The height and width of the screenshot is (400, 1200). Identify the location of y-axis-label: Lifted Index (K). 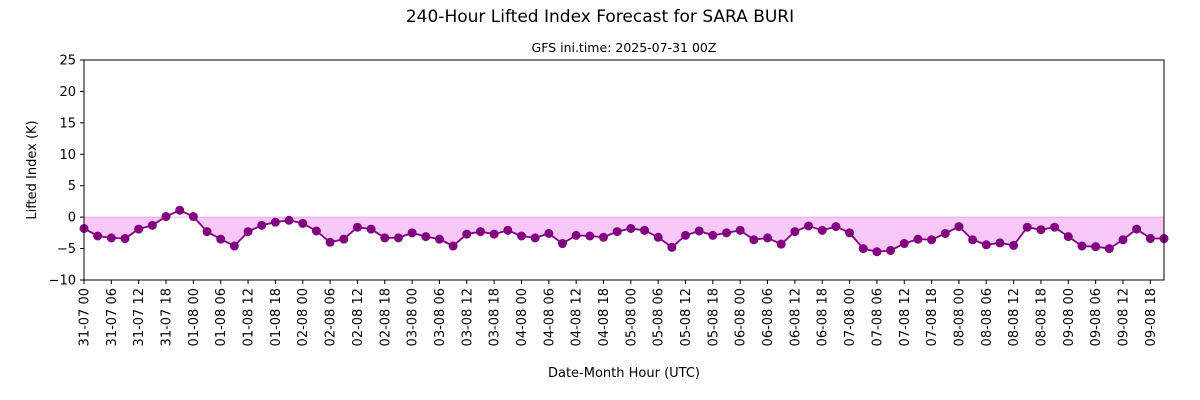
(32, 169).